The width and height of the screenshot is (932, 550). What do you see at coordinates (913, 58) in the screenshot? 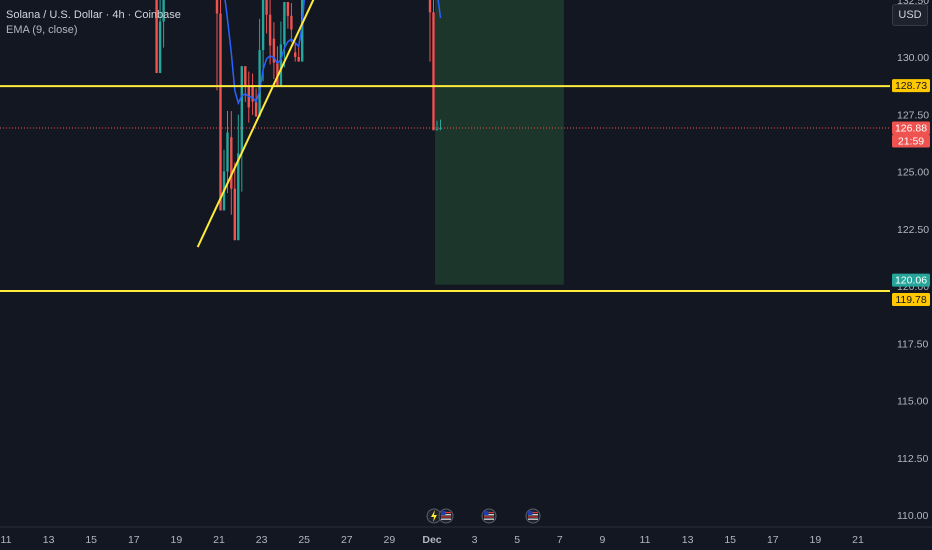
I see `price-tick-label: 130.00` at bounding box center [913, 58].